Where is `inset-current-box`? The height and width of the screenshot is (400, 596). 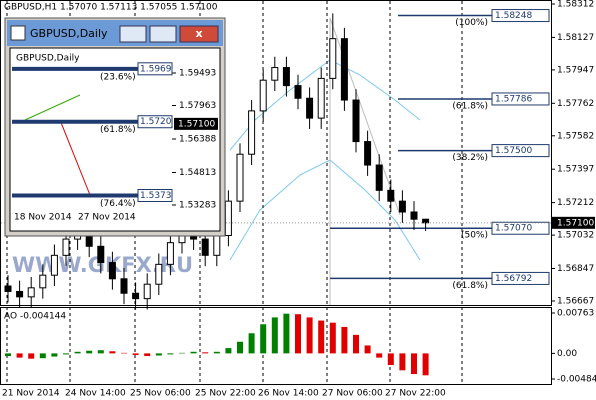
inset-current-box is located at coordinates (196, 123).